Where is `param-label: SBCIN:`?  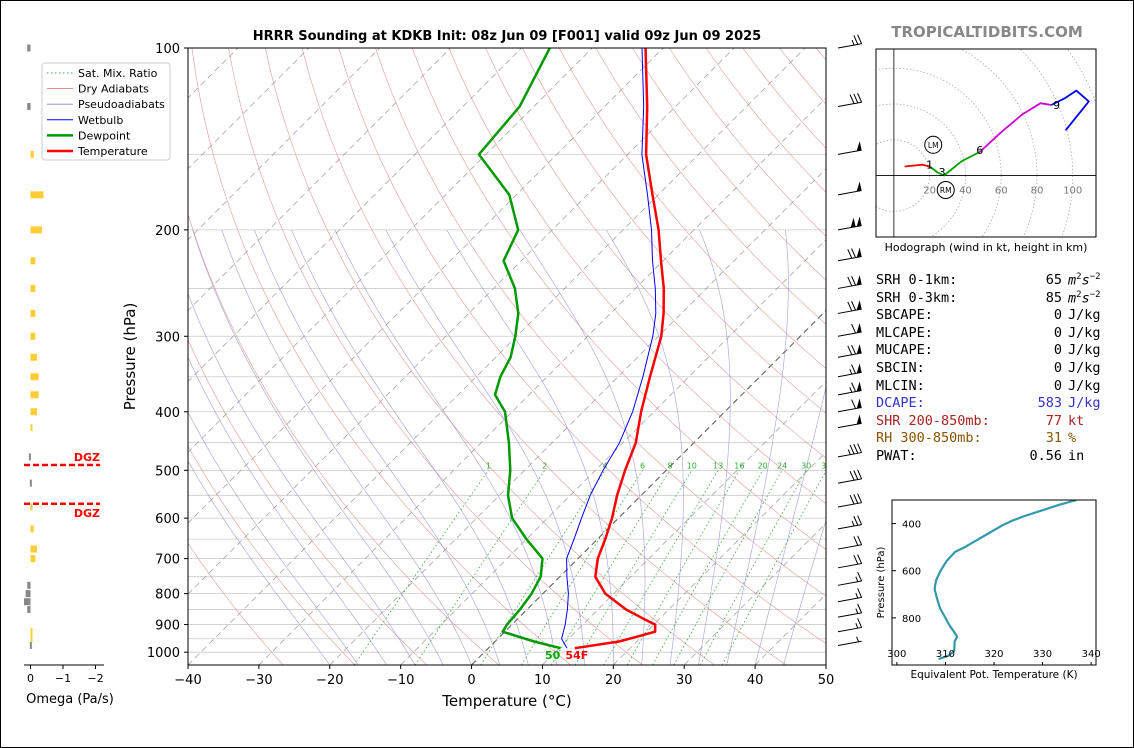 param-label: SBCIN: is located at coordinates (900, 367).